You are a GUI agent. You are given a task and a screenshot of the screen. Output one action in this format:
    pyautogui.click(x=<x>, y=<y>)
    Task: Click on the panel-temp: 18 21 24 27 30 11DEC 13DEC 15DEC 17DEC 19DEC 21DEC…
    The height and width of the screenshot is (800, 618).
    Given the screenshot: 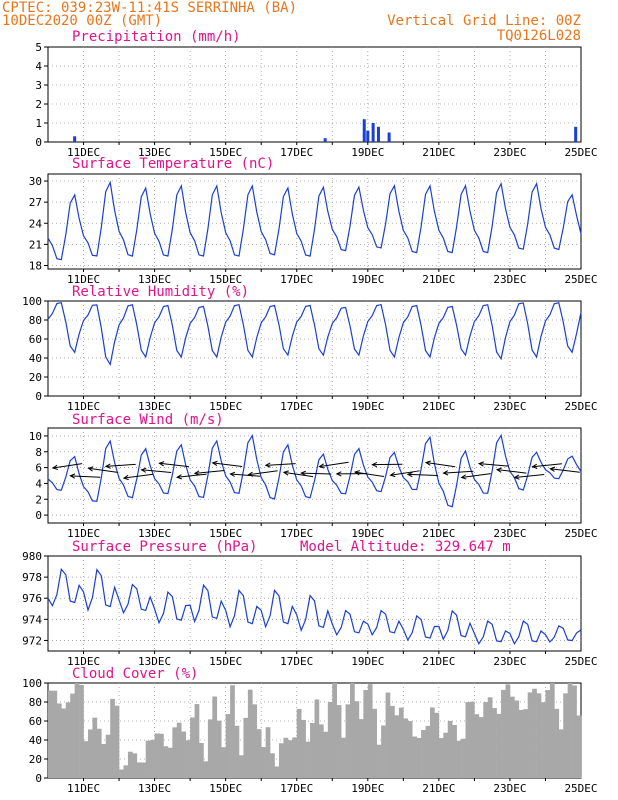 What is the action you would take?
    pyautogui.click(x=313, y=229)
    